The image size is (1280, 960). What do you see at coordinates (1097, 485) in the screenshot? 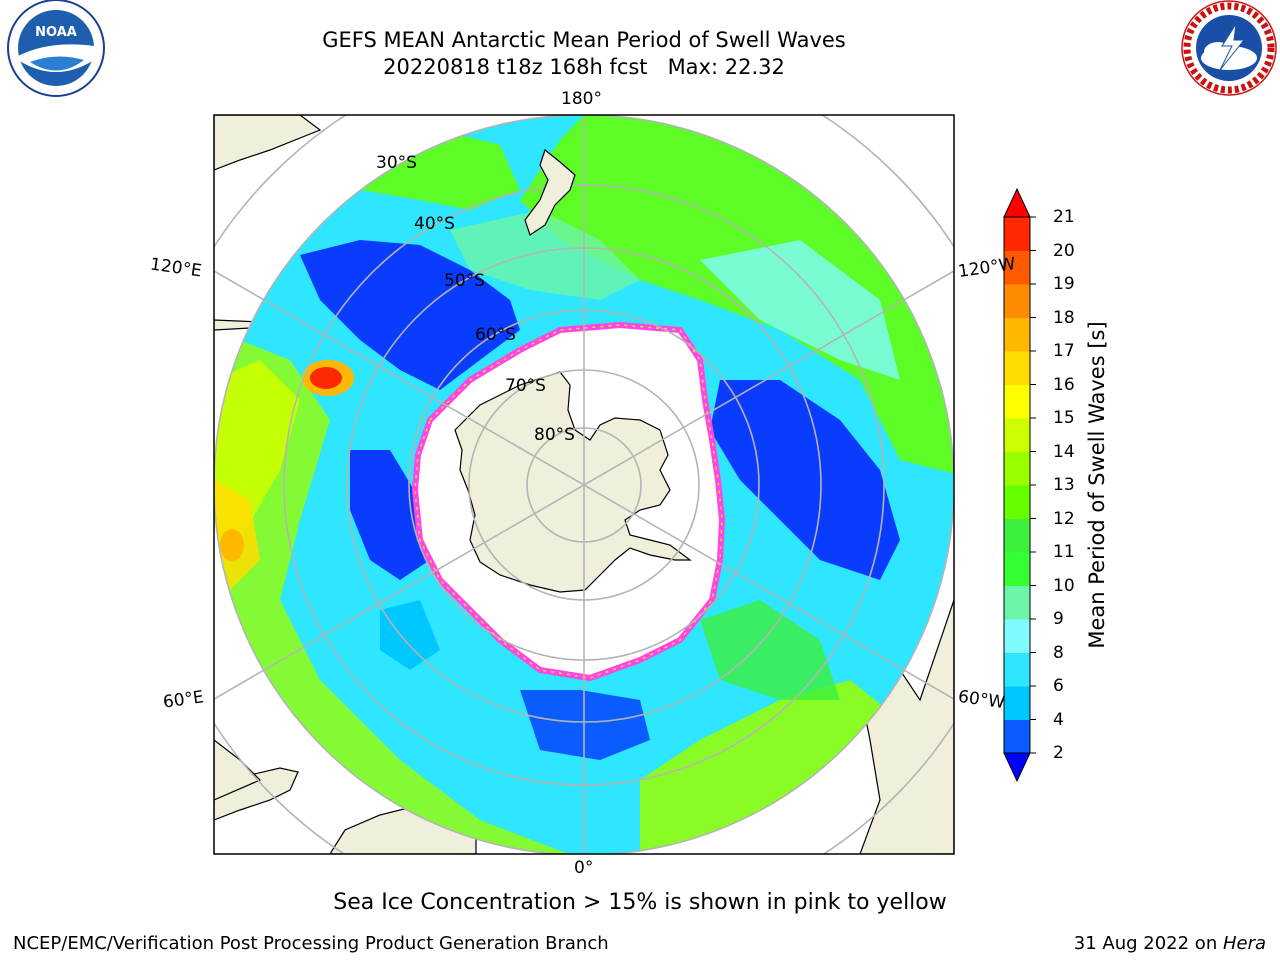
I see `colorbar-label: Mean Period of Swell Waves [s]` at bounding box center [1097, 485].